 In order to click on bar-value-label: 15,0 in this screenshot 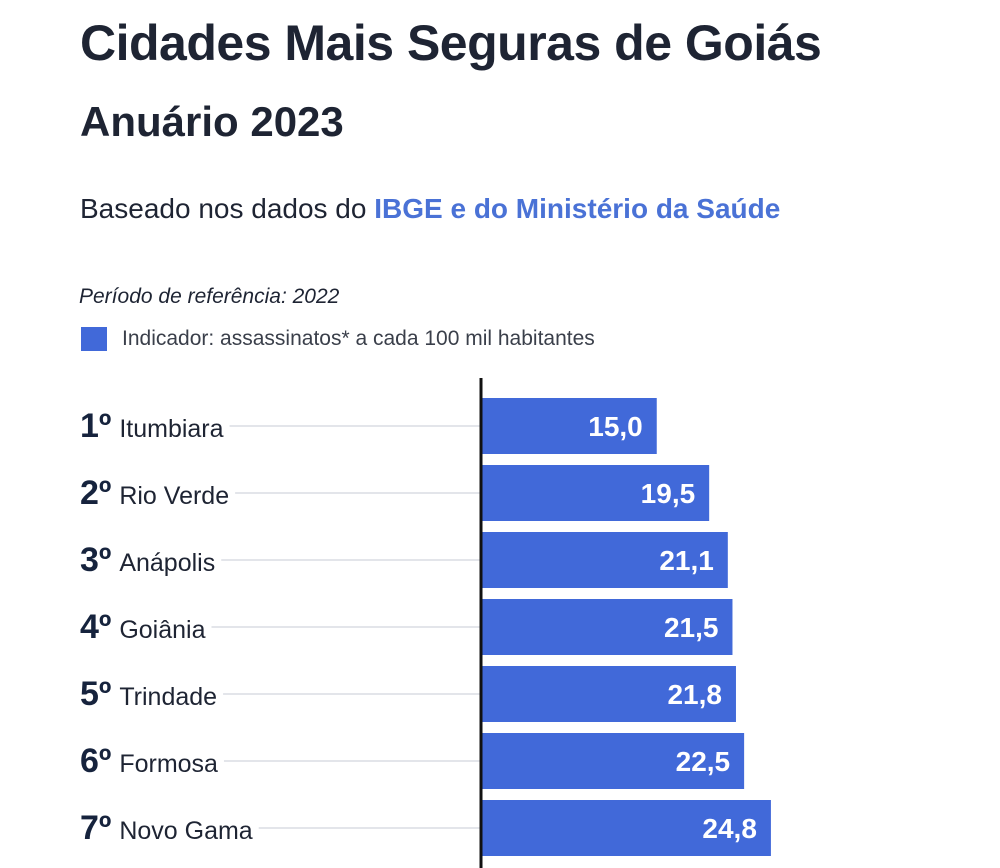, I will do `click(615, 426)`.